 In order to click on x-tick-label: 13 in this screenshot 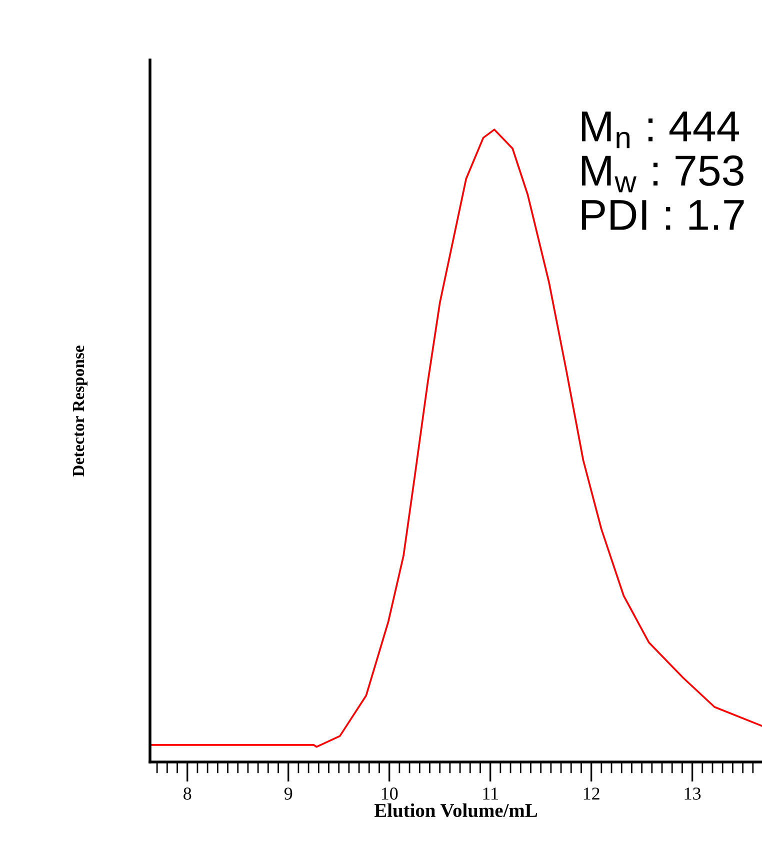, I will do `click(692, 794)`.